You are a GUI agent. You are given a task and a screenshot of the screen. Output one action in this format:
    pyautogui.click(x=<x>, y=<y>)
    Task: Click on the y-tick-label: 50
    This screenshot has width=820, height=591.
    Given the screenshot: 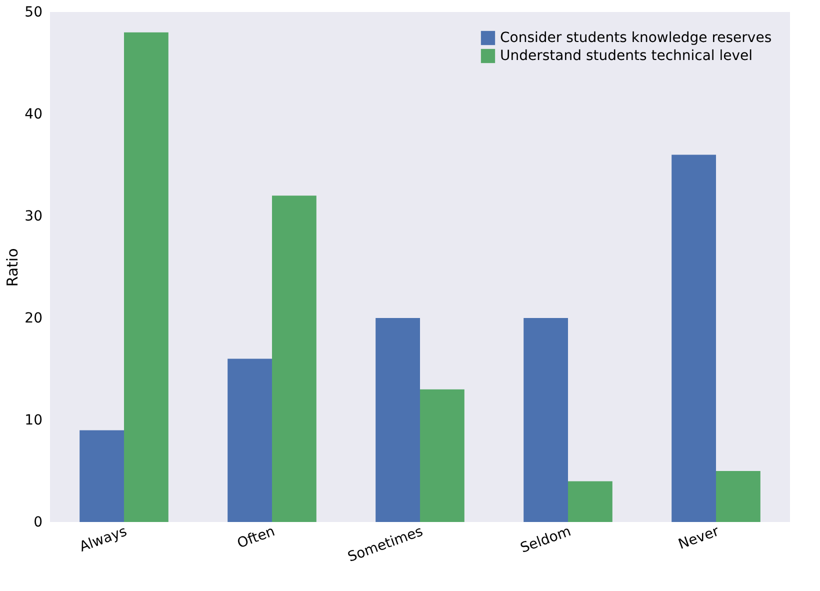 What is the action you would take?
    pyautogui.click(x=33, y=12)
    